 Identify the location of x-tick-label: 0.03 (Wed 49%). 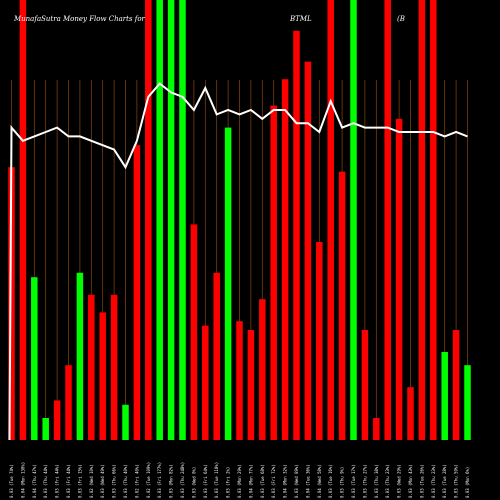
(102, 481).